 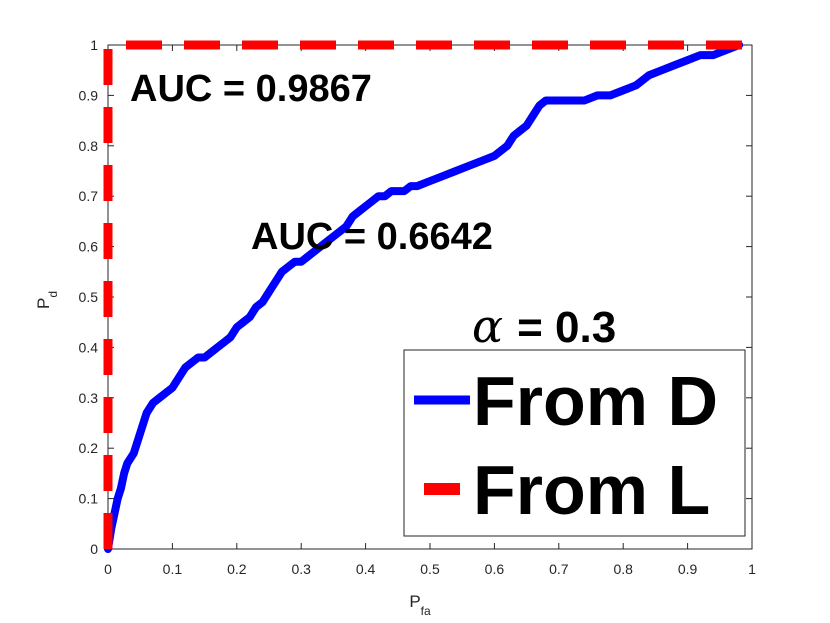 What do you see at coordinates (89, 347) in the screenshot?
I see `y-tick-label: 0.4` at bounding box center [89, 347].